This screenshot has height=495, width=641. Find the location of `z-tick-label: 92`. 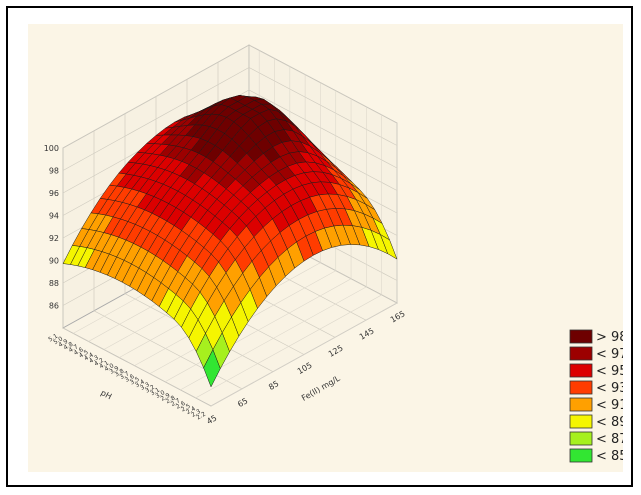

z-tick-label: 92 is located at coordinates (54, 238).